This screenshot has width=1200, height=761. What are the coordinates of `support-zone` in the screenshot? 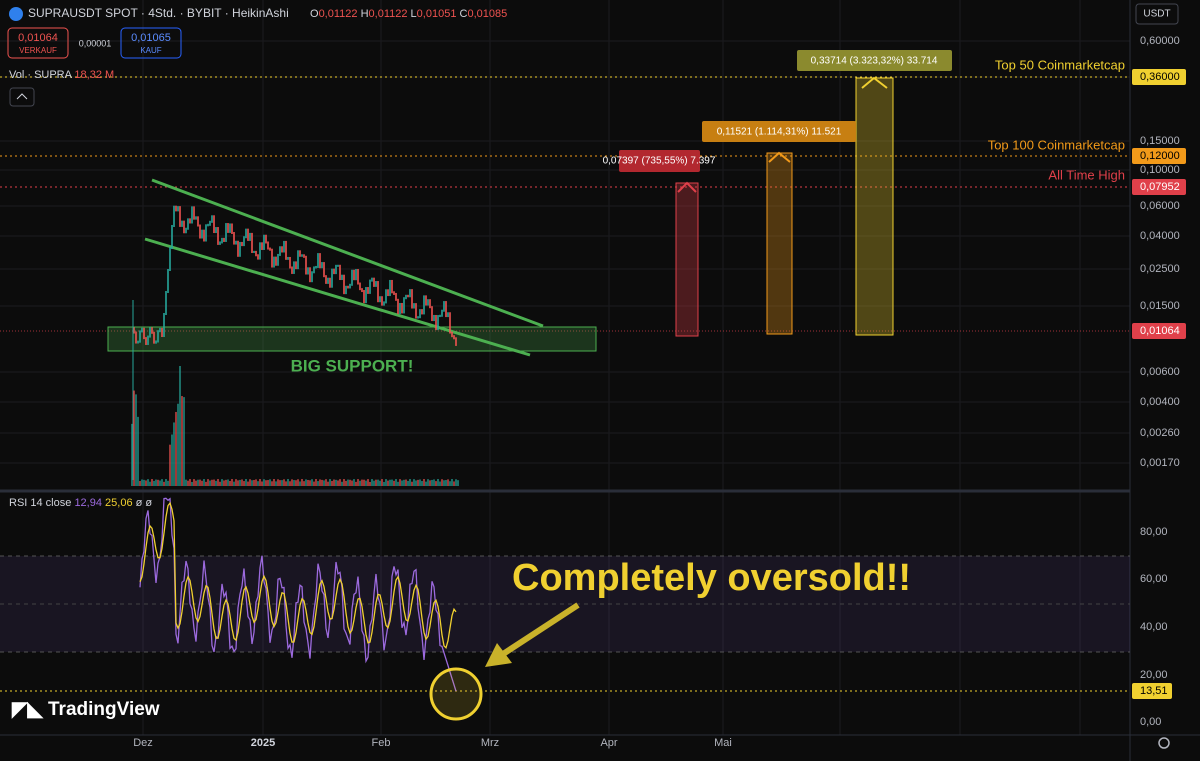 It's located at (352, 339).